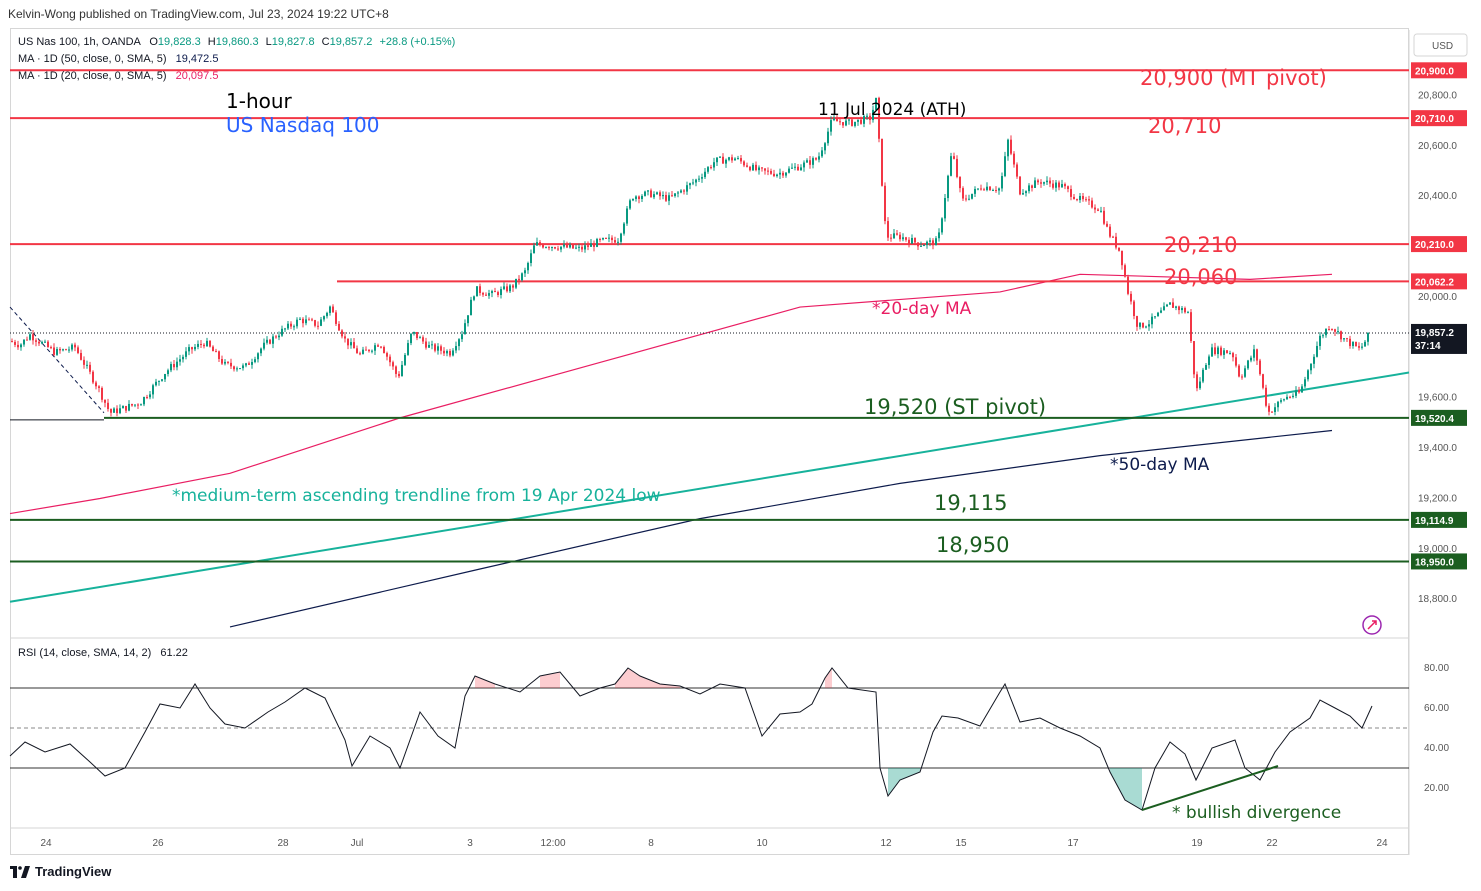  Describe the element at coordinates (1126, 789) in the screenshot. I see `rsi-zone-fill` at that location.